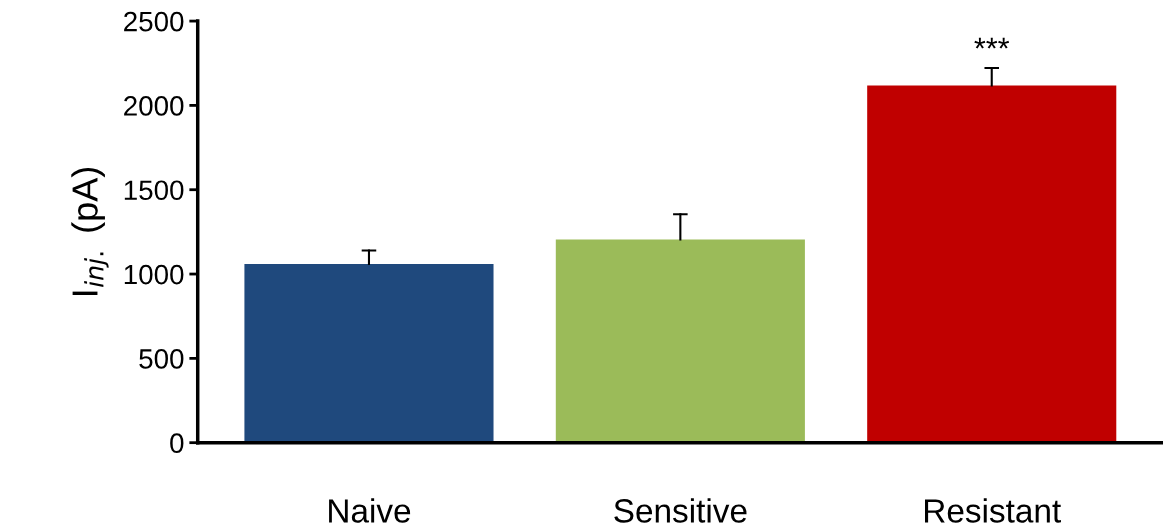 The image size is (1163, 527). What do you see at coordinates (993, 510) in the screenshot?
I see `x-tick-label: Resistant` at bounding box center [993, 510].